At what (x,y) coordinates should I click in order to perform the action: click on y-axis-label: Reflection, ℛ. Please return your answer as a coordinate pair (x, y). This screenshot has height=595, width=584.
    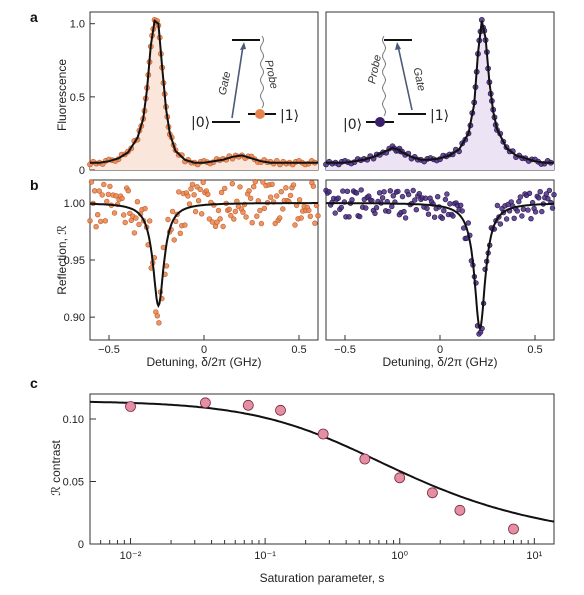
    Looking at the image, I should click on (62, 260).